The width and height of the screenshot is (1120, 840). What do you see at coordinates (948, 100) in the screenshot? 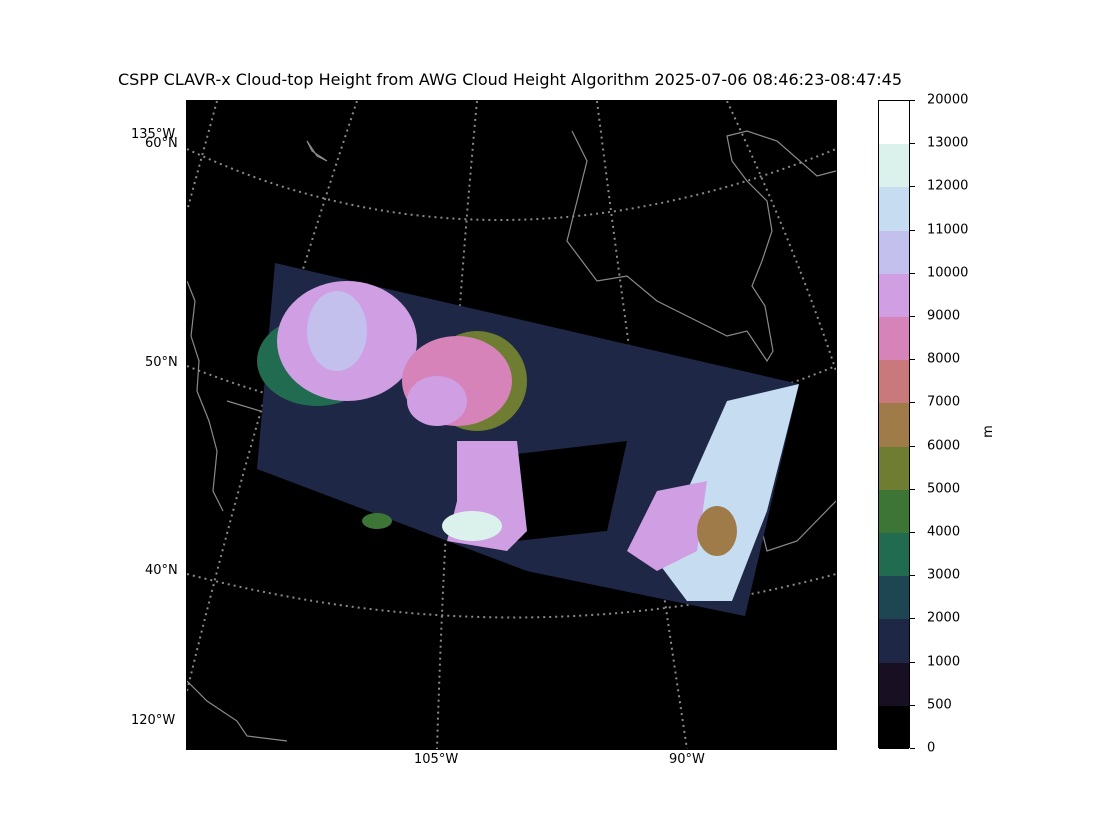
I see `colorbar-tick-label: 20000` at bounding box center [948, 100].